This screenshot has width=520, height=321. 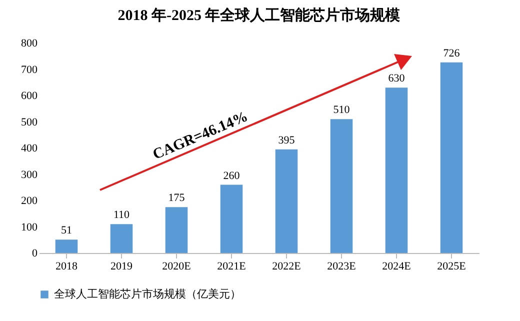 I want to click on y-tick-label: 400, so click(x=29, y=148).